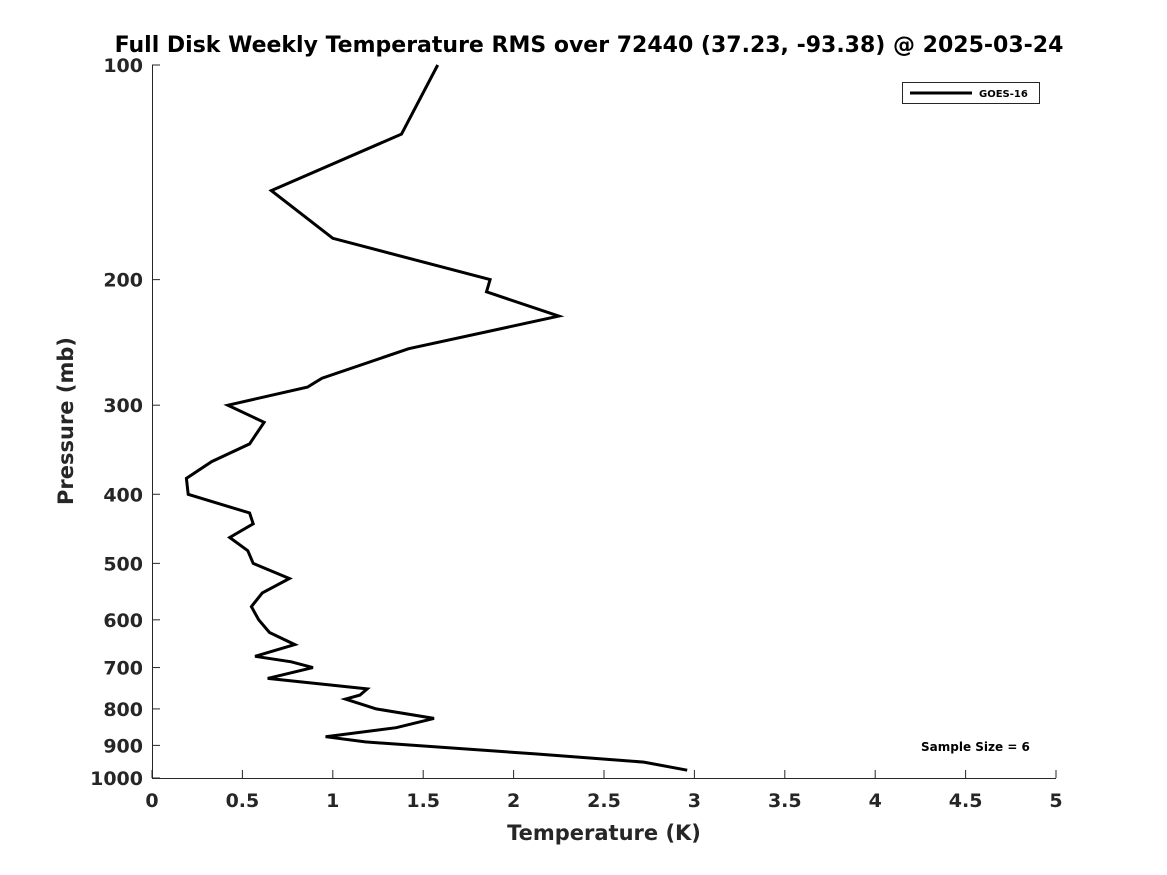  What do you see at coordinates (123, 746) in the screenshot?
I see `y-tick-label: 900` at bounding box center [123, 746].